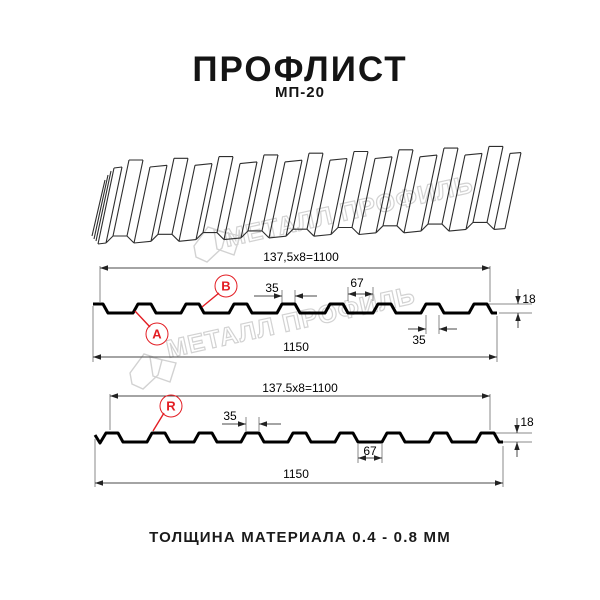  I want to click on dim-rib-bottom-width-top-section: 35, so click(419, 340).